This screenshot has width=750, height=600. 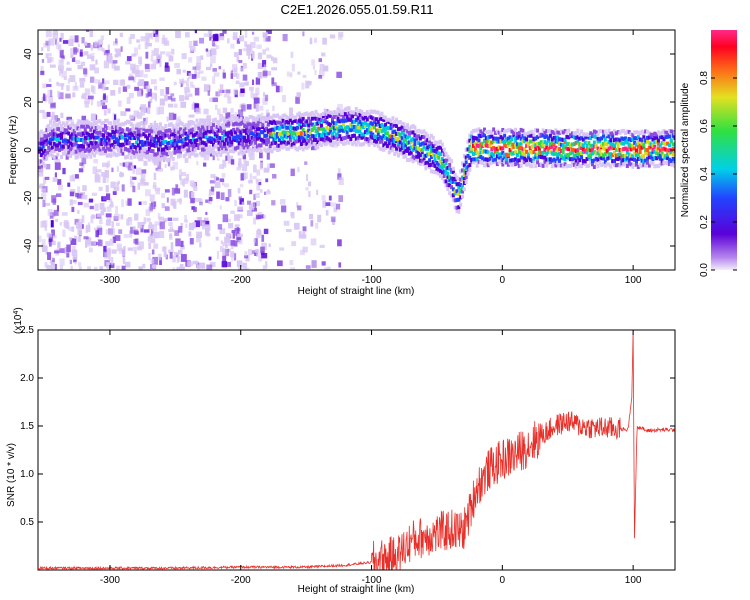 I want to click on spectrogram-xlabel: Height of straight line (km), so click(x=356, y=291).